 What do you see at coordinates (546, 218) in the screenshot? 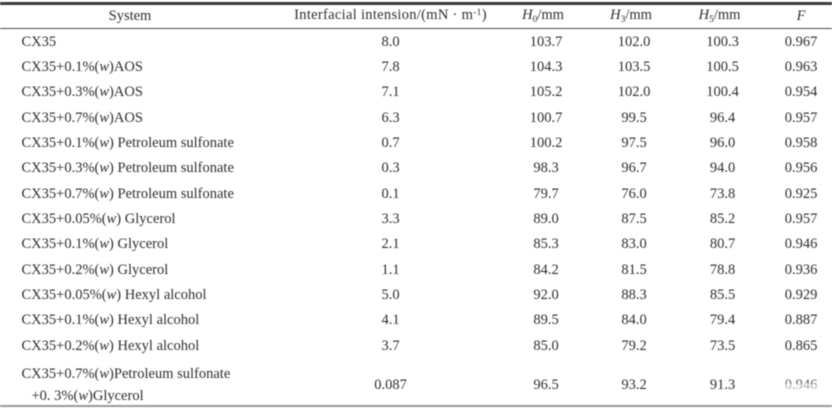
I see `cell-h0: 89.0` at bounding box center [546, 218].